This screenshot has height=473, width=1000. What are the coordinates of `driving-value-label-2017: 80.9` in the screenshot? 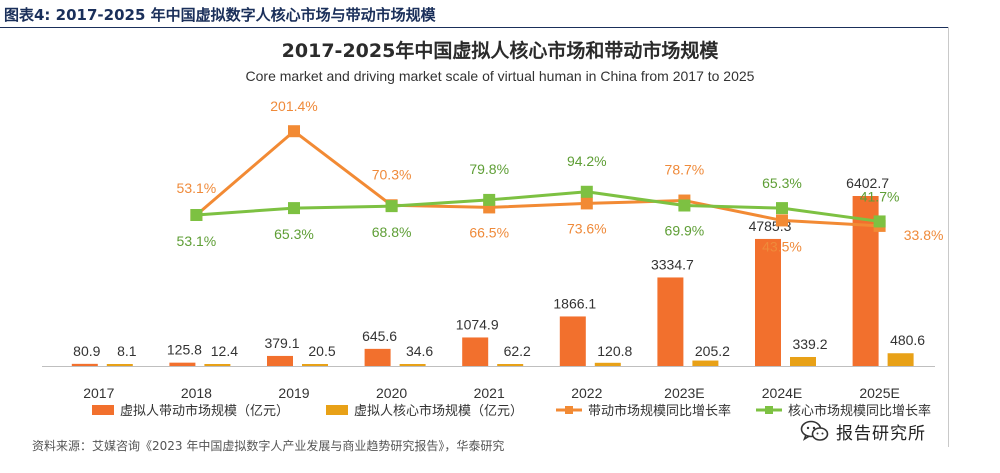 It's located at (86, 351).